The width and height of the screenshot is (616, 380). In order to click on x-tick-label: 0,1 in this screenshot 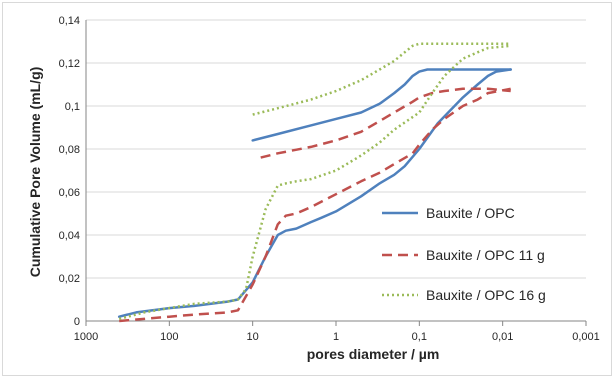, I will do `click(419, 337)`.